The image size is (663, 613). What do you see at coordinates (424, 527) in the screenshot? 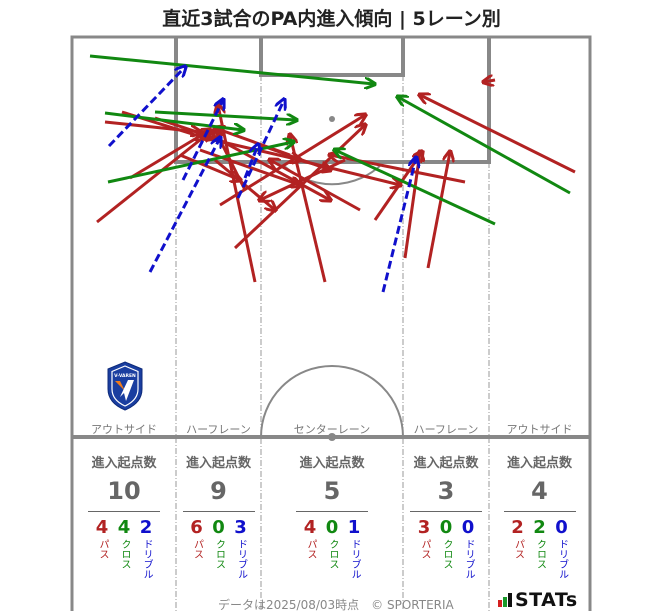
I see `pass-count: 3` at bounding box center [424, 527].